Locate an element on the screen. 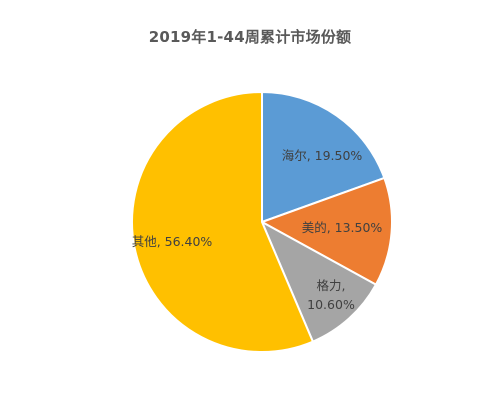 The image size is (500, 400). slice-label-4: 其他, 56.40% is located at coordinates (172, 241).